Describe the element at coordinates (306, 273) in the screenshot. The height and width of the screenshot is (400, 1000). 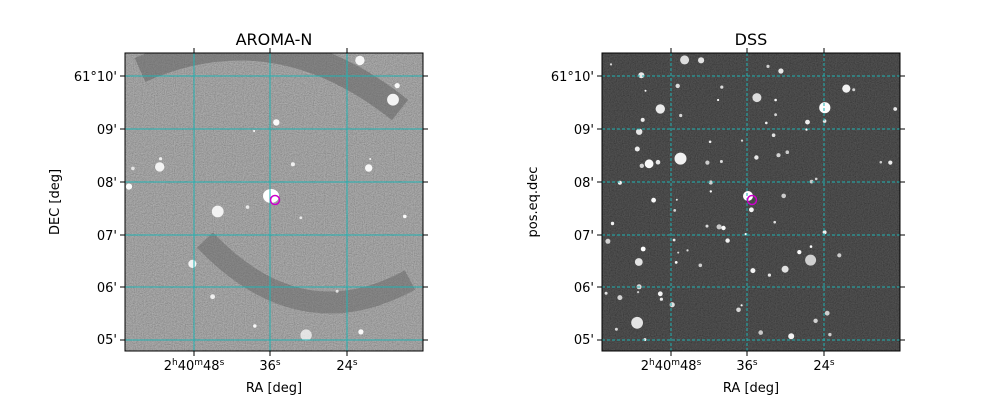
I see `image-dark-arc-lower` at that location.